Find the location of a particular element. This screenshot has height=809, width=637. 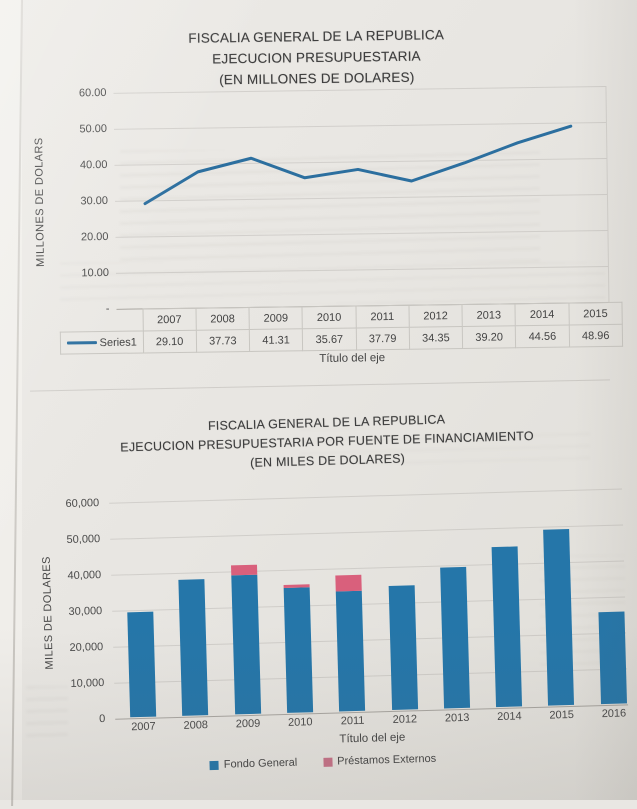

chart1-table-year: 2012 is located at coordinates (435, 316).